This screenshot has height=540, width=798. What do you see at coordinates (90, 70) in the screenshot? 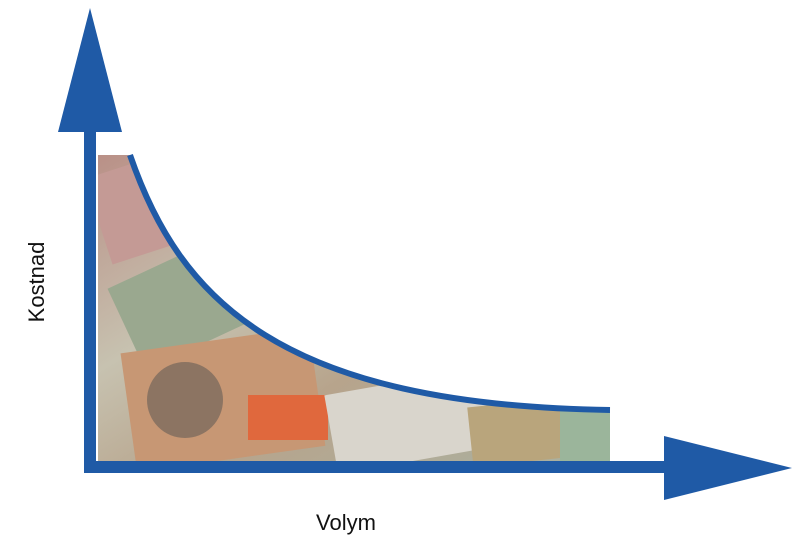
I see `y-axis-arrow` at bounding box center [90, 70].